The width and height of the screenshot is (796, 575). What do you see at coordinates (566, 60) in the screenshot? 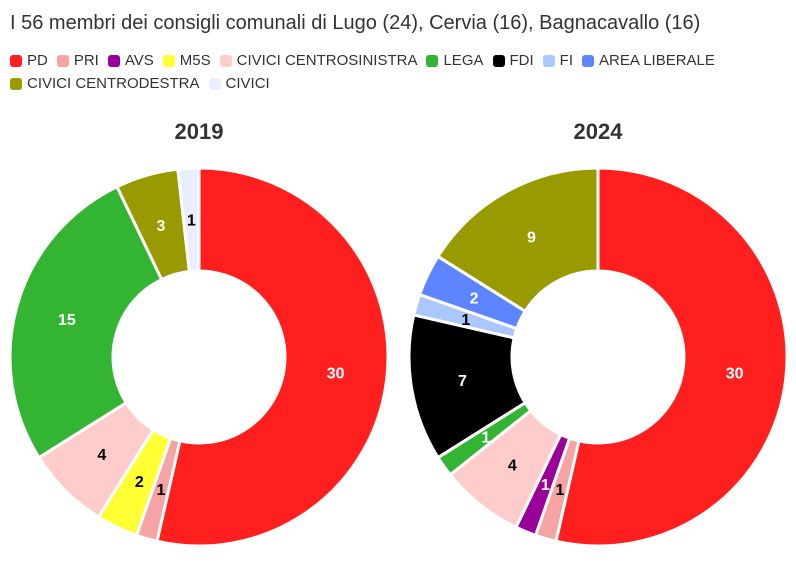
I see `legend-label-fi: FI` at bounding box center [566, 60].